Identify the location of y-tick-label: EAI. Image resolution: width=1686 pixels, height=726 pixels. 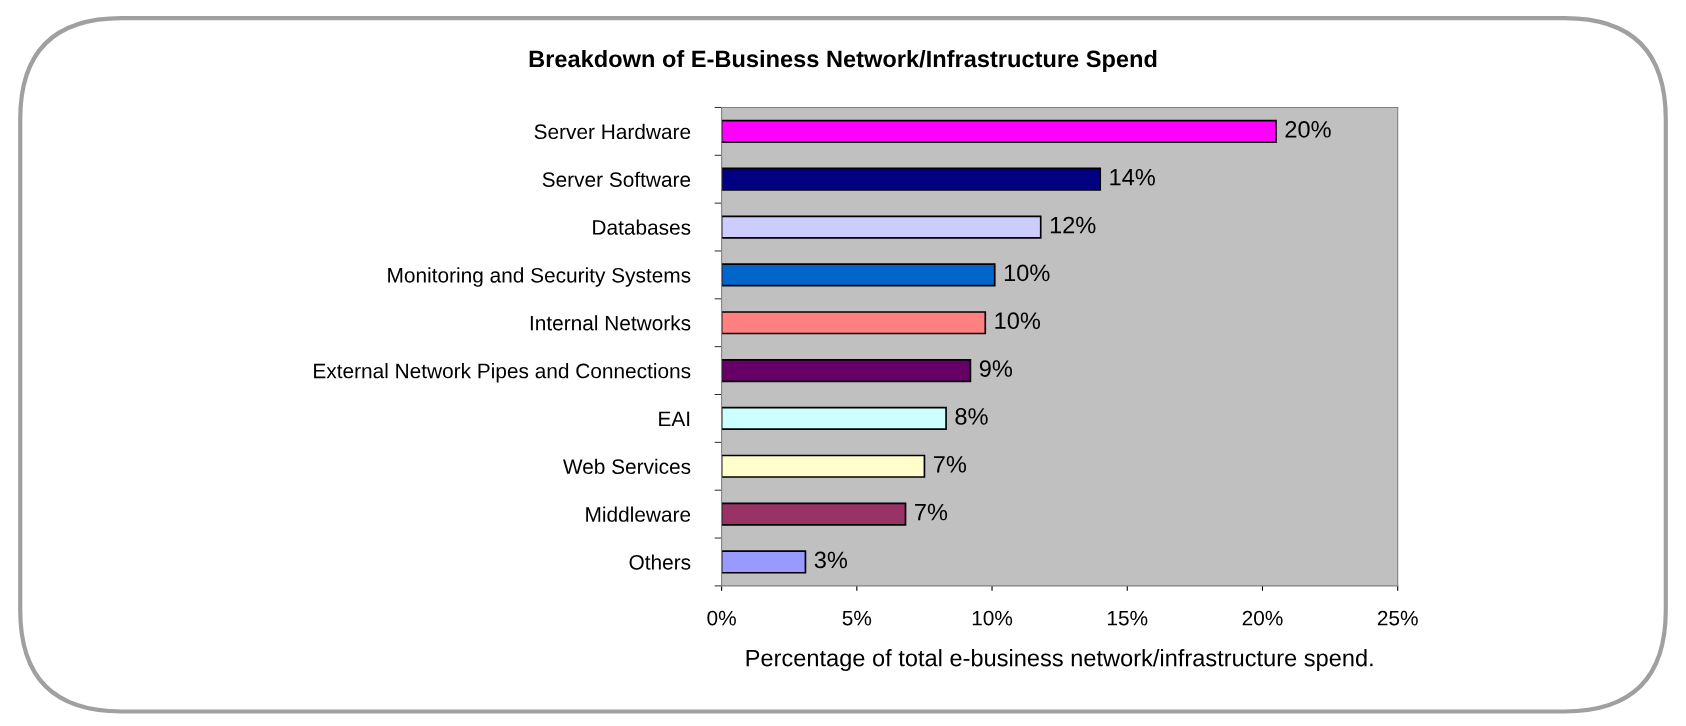
(674, 418).